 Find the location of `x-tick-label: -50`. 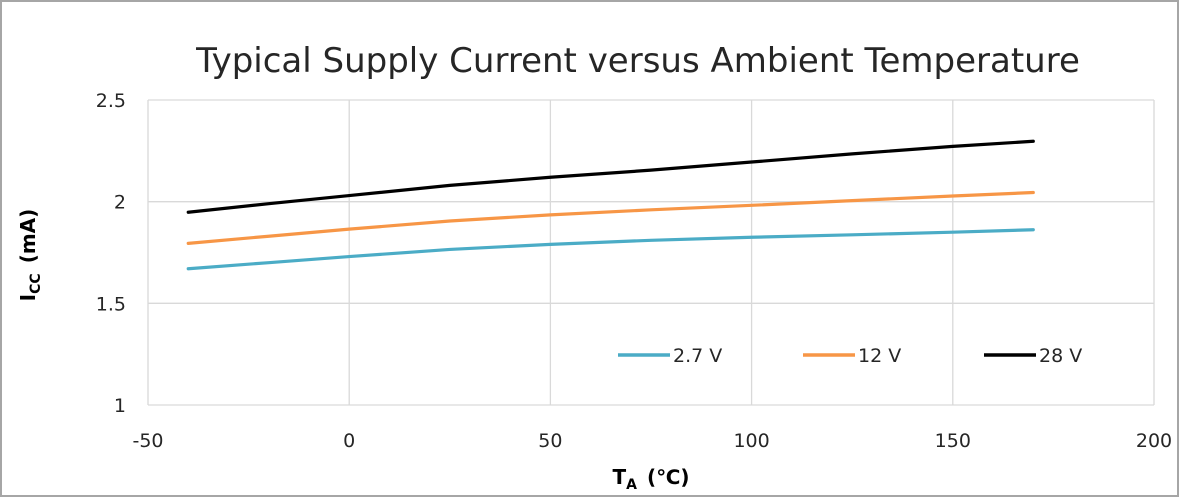

x-tick-label: -50 is located at coordinates (147, 441).